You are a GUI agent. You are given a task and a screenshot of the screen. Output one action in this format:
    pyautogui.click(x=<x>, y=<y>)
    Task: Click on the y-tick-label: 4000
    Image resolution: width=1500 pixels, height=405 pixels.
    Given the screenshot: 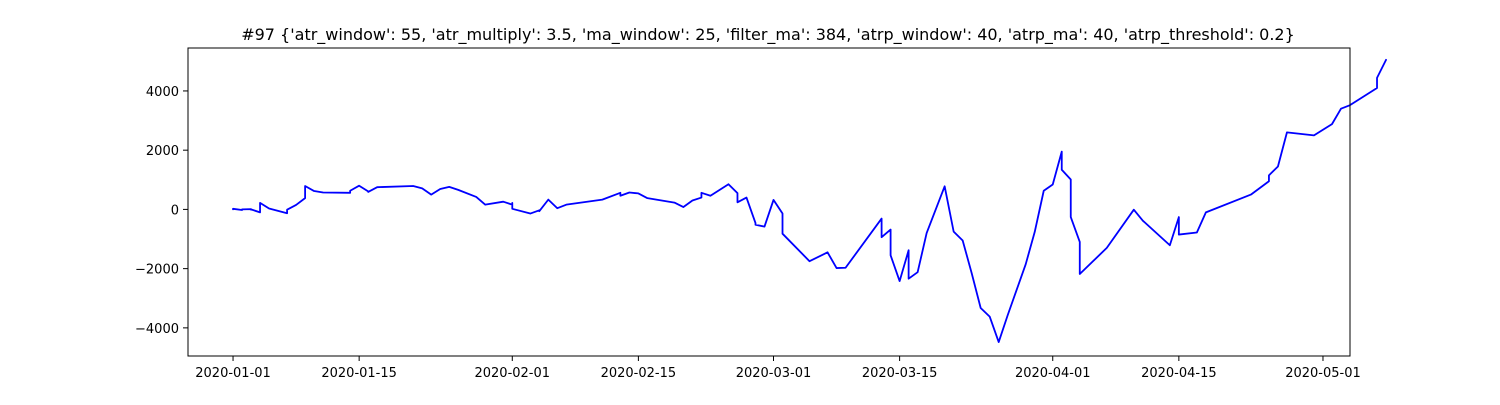 What is the action you would take?
    pyautogui.click(x=162, y=92)
    